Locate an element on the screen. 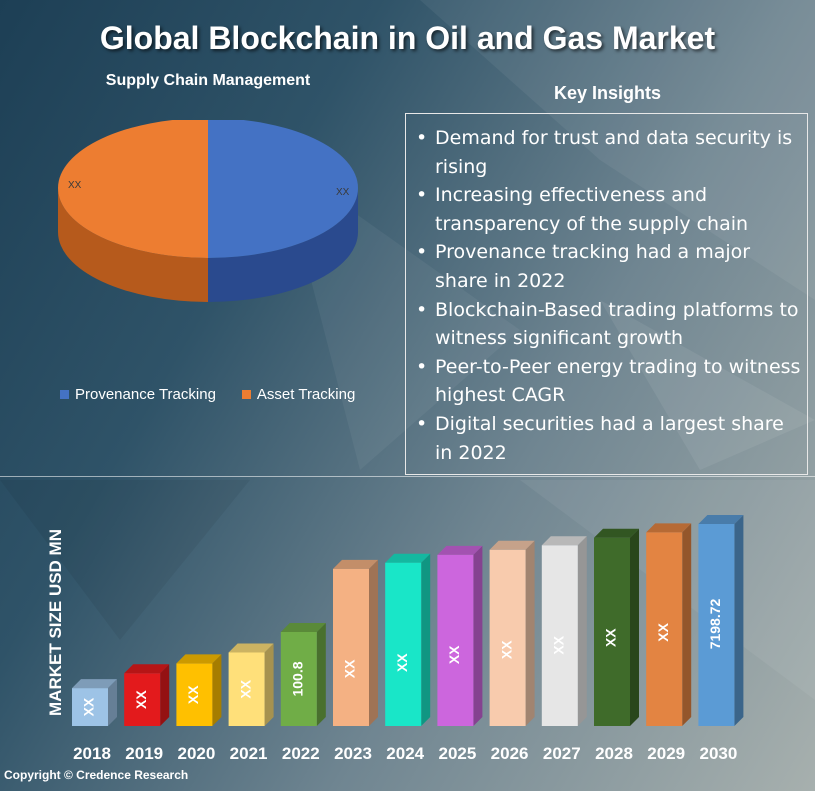  pie-chart: XX XX is located at coordinates (208, 211).